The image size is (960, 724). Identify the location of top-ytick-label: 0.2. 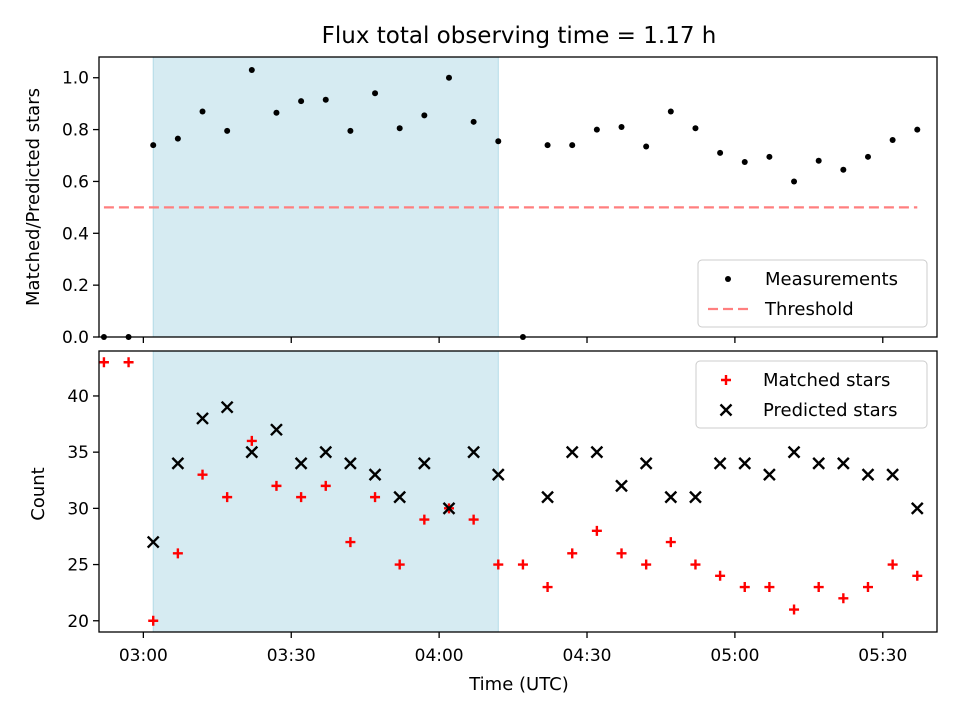
(75, 286).